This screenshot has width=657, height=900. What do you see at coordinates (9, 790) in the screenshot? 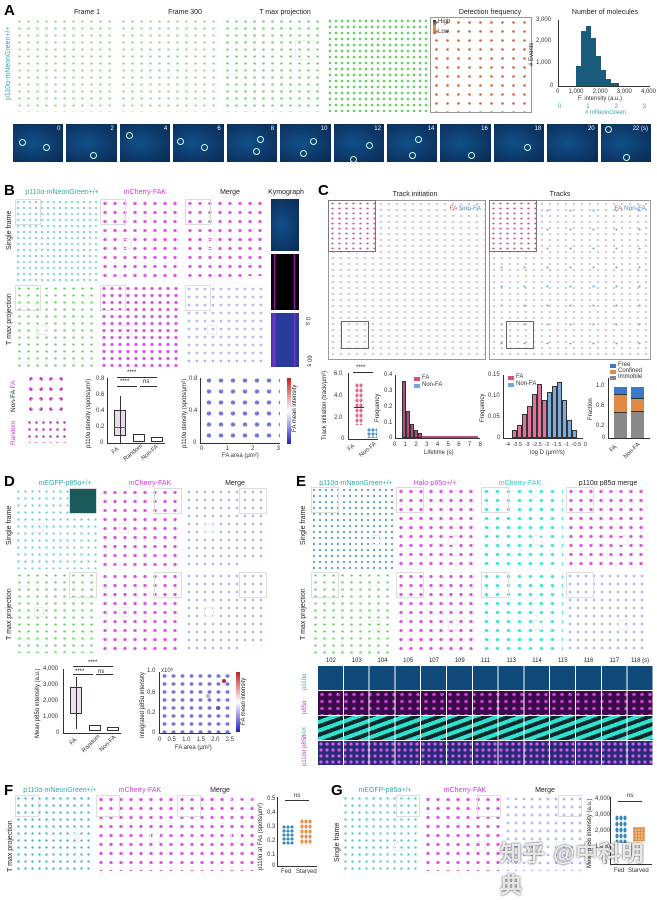
I see `panel-label-f: F` at bounding box center [9, 790].